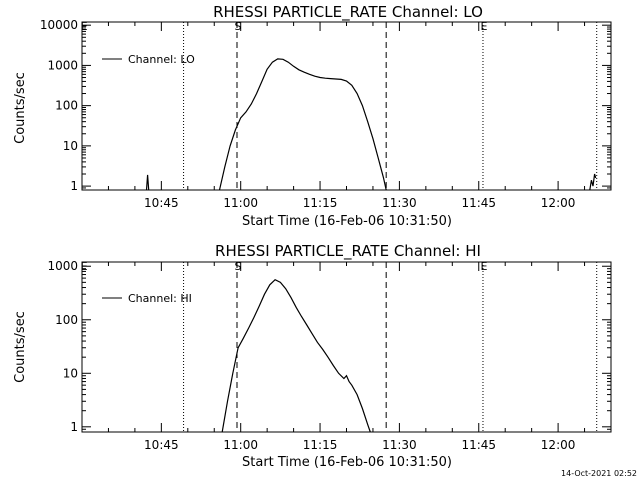 Image resolution: width=640 pixels, height=480 pixels. What do you see at coordinates (160, 298) in the screenshot?
I see `legend-label: Channel: HI` at bounding box center [160, 298].